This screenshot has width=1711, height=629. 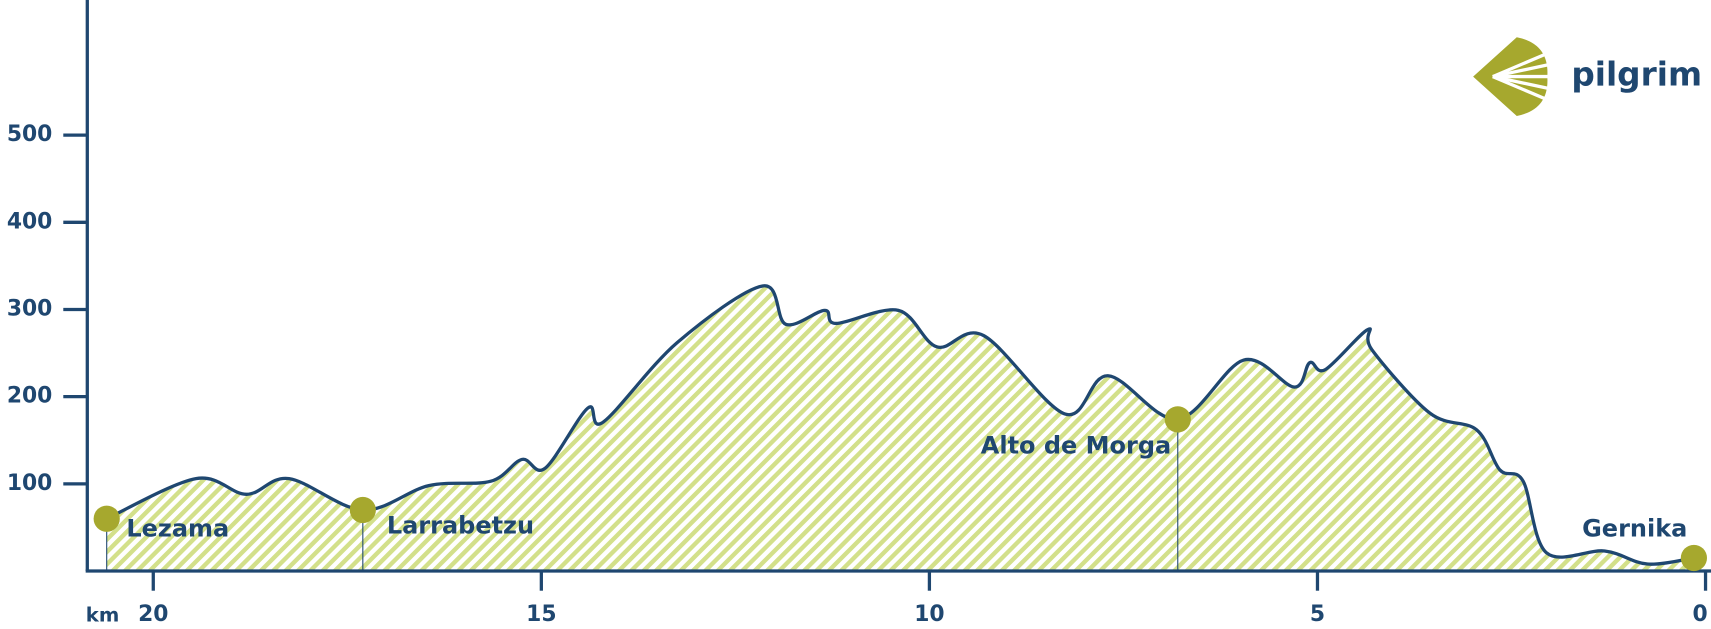 What do you see at coordinates (1699, 614) in the screenshot?
I see `x-tick-label: 0` at bounding box center [1699, 614].